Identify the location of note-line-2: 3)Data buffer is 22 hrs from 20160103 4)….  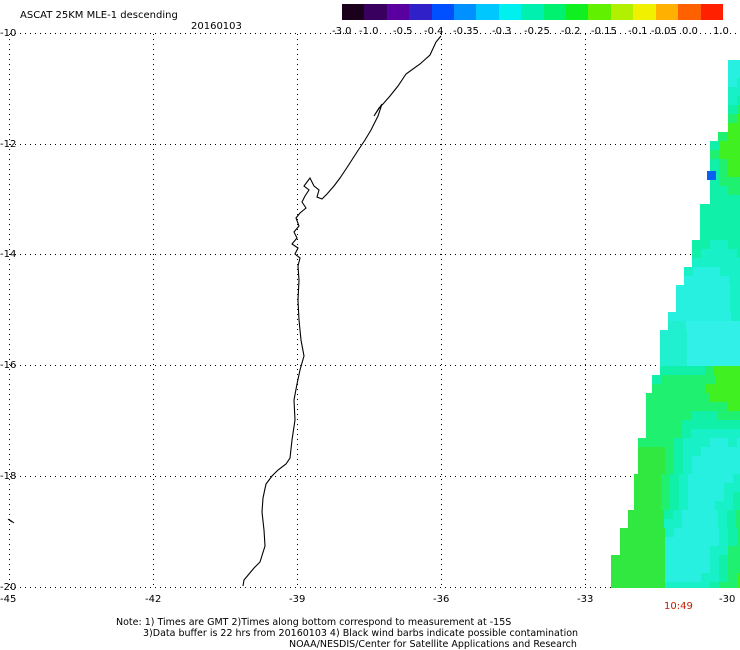
(361, 633).